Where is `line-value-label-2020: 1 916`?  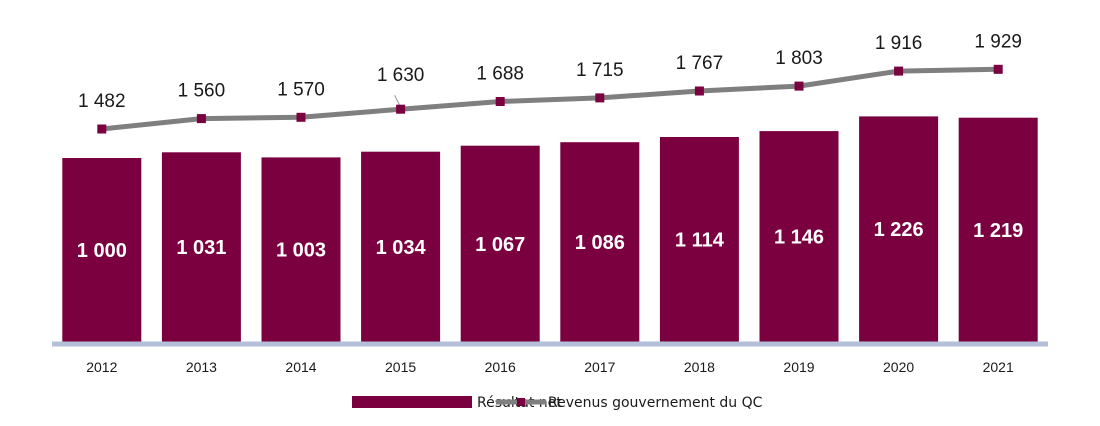 line-value-label-2020: 1 916 is located at coordinates (899, 43).